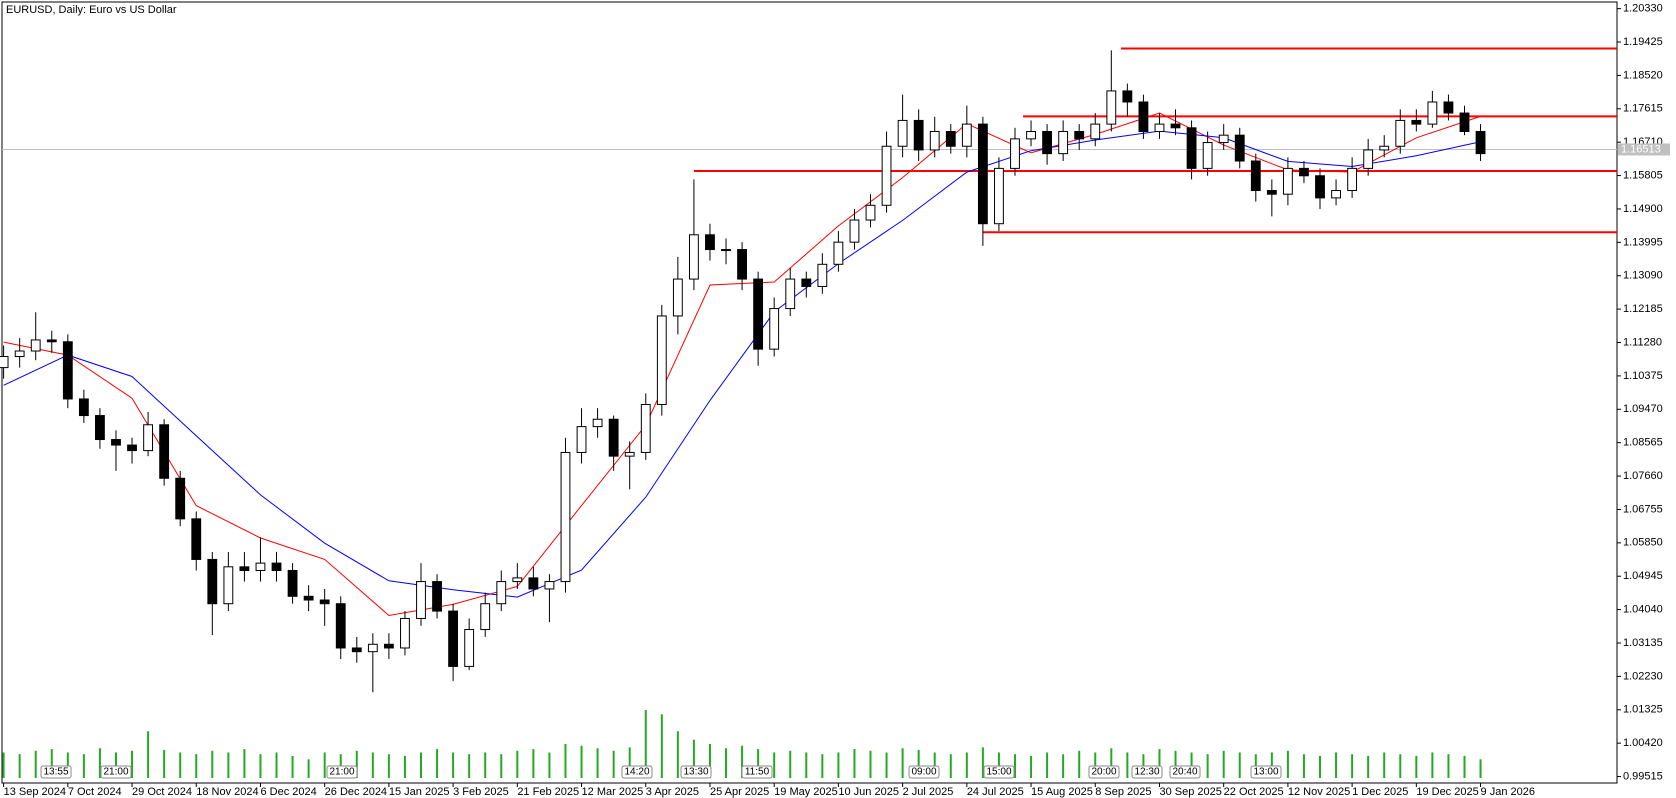 This screenshot has width=1676, height=798. Describe the element at coordinates (1643, 509) in the screenshot. I see `y-tick-label: 1.06755` at that location.